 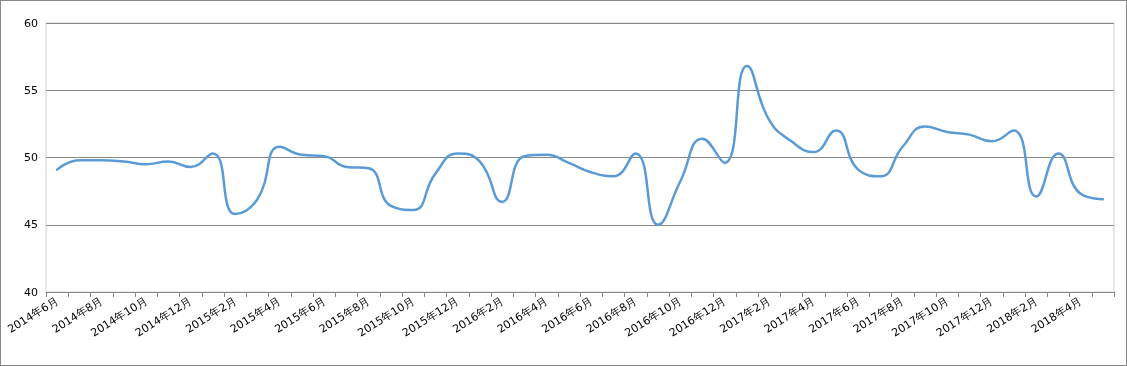 I want to click on y-tick-label: 60, so click(x=31, y=23).